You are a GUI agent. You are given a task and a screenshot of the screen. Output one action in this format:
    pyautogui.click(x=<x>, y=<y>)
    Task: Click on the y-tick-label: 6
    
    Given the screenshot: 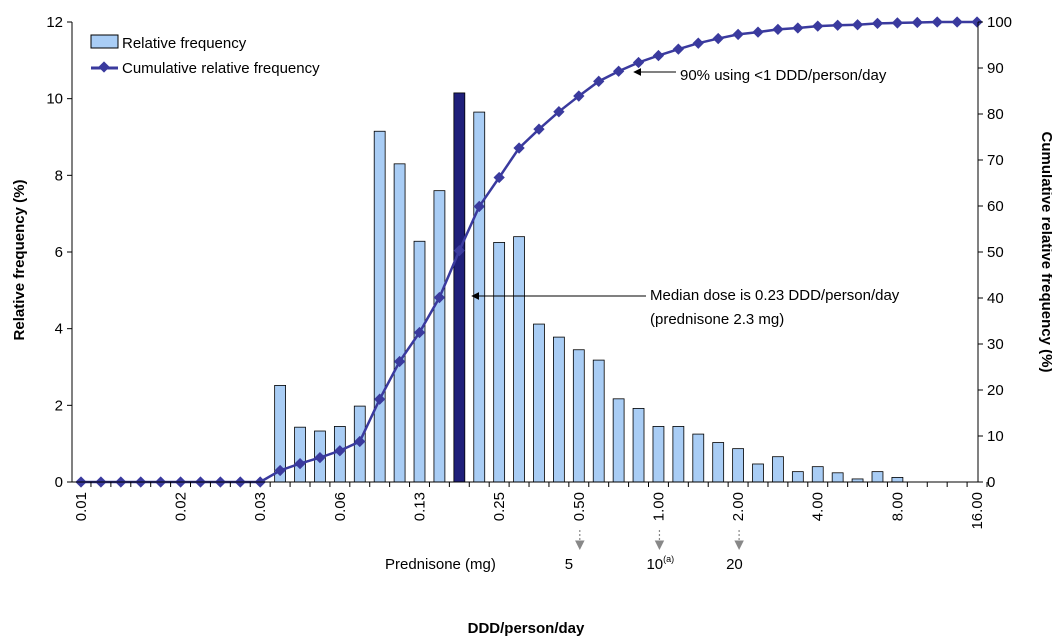 What is the action you would take?
    pyautogui.click(x=59, y=252)
    